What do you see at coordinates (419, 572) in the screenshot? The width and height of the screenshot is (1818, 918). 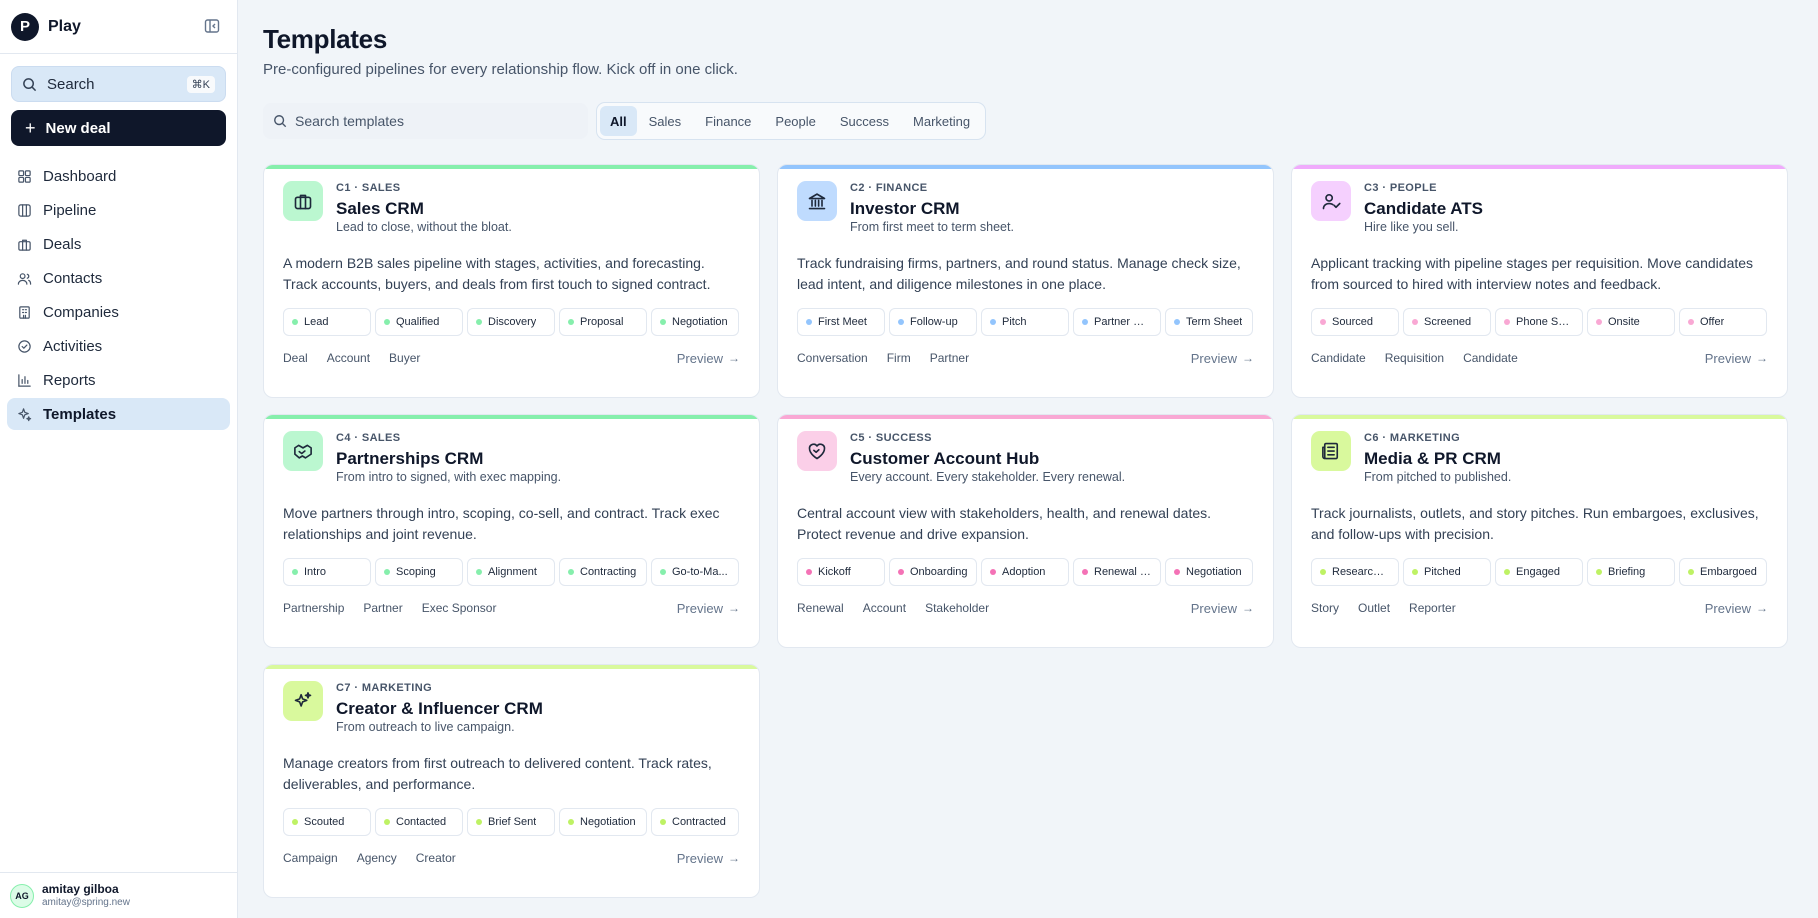 I see `stage-chip: Scoping` at bounding box center [419, 572].